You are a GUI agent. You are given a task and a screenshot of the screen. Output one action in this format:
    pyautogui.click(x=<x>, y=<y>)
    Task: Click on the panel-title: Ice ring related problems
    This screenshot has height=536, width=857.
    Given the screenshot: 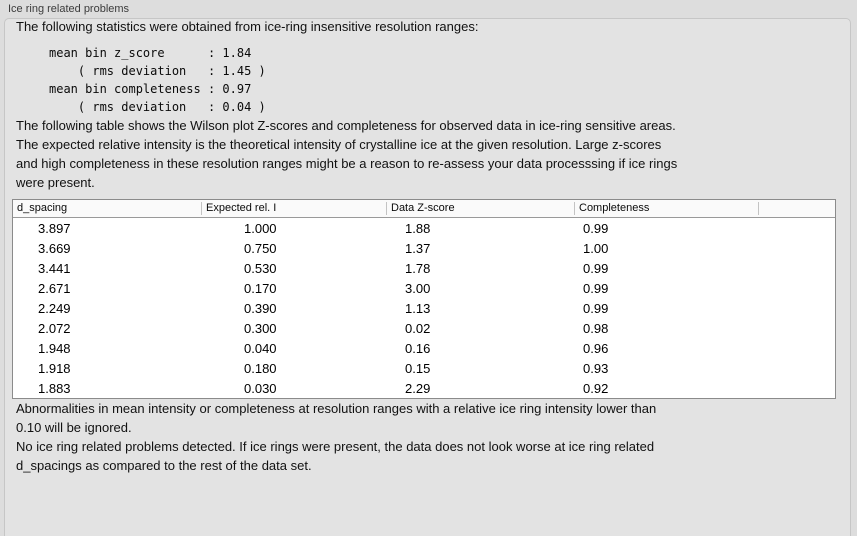 What is the action you would take?
    pyautogui.click(x=69, y=9)
    